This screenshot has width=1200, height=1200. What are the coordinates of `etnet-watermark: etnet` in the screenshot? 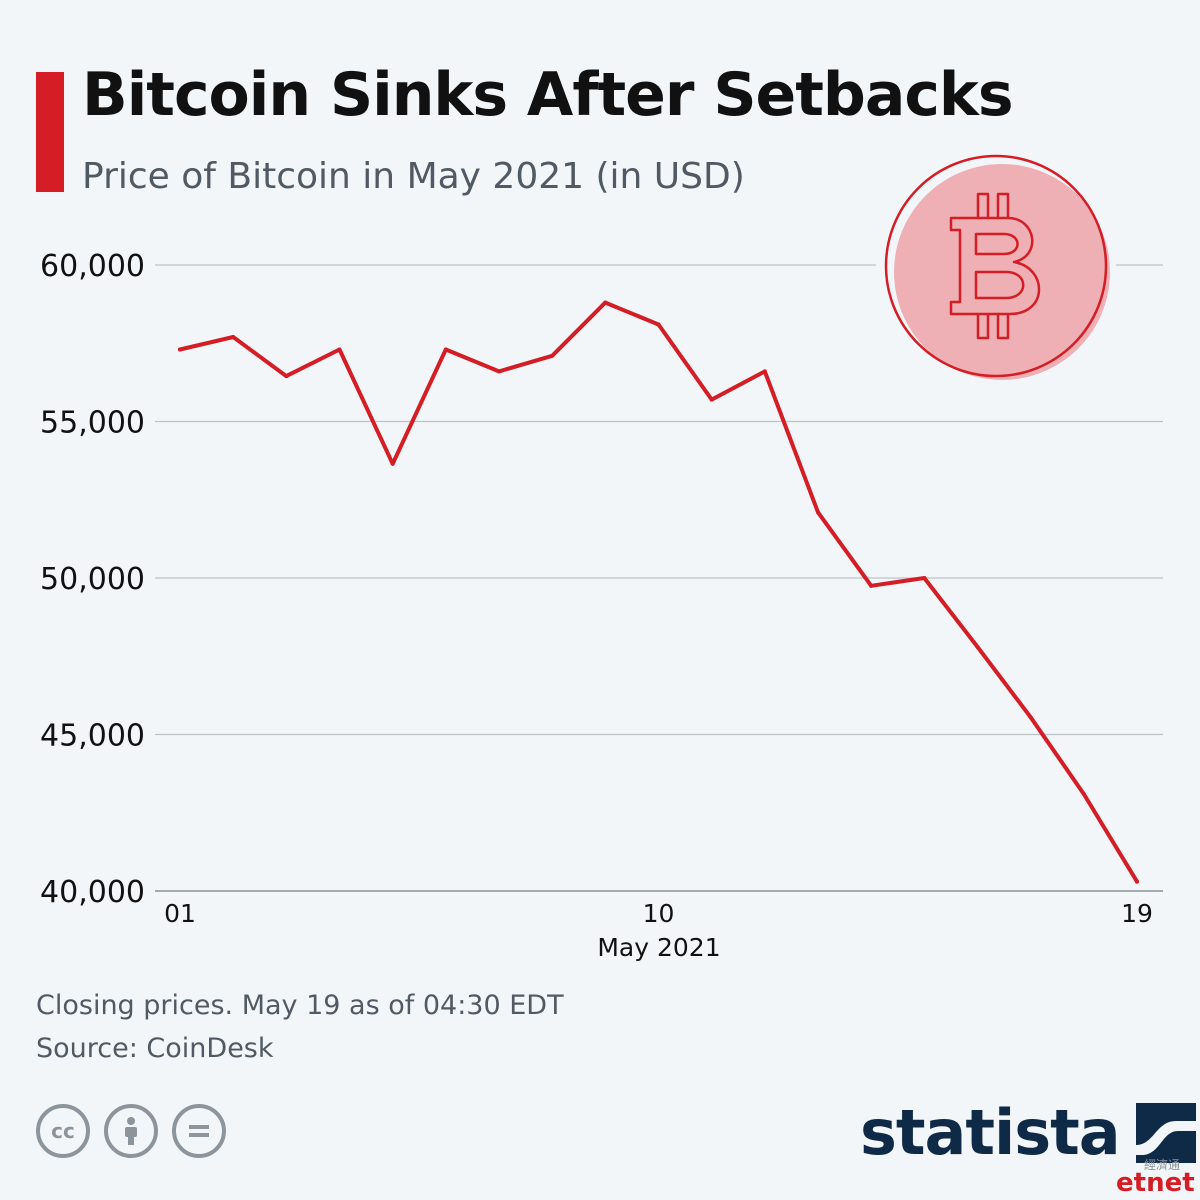 It's located at (1155, 1183).